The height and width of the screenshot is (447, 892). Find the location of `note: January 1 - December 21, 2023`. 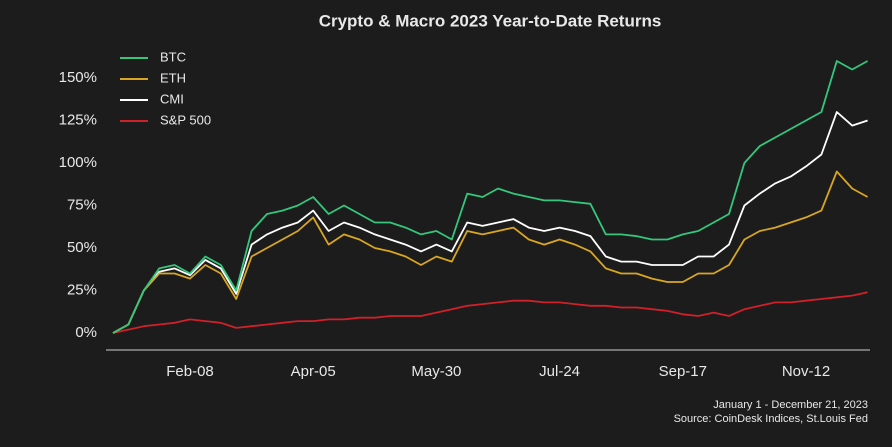

note: January 1 - December 21, 2023 is located at coordinates (790, 405).